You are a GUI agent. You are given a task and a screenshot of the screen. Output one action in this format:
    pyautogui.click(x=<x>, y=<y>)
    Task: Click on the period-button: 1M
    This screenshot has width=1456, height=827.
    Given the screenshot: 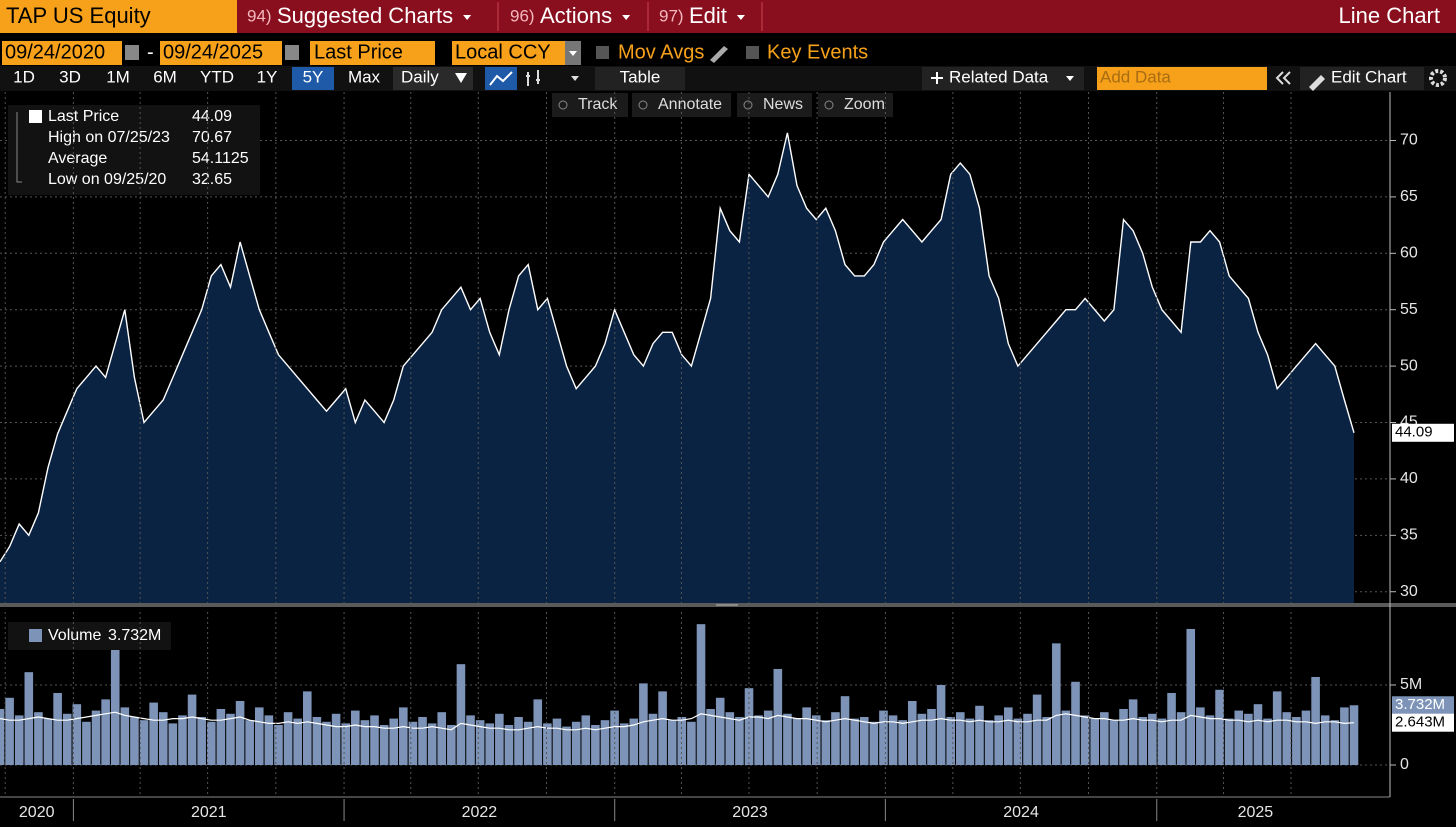 What is the action you would take?
    pyautogui.click(x=118, y=76)
    